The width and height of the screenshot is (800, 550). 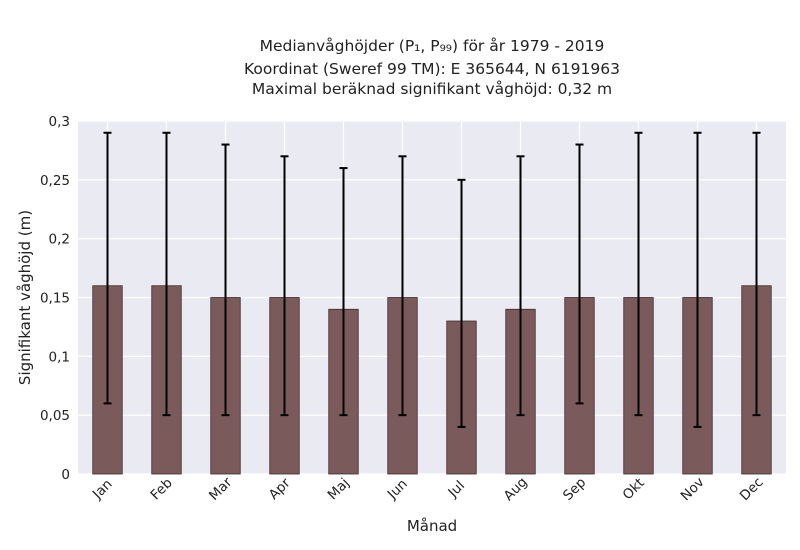 What do you see at coordinates (221, 489) in the screenshot?
I see `x-tick-label: Mar` at bounding box center [221, 489].